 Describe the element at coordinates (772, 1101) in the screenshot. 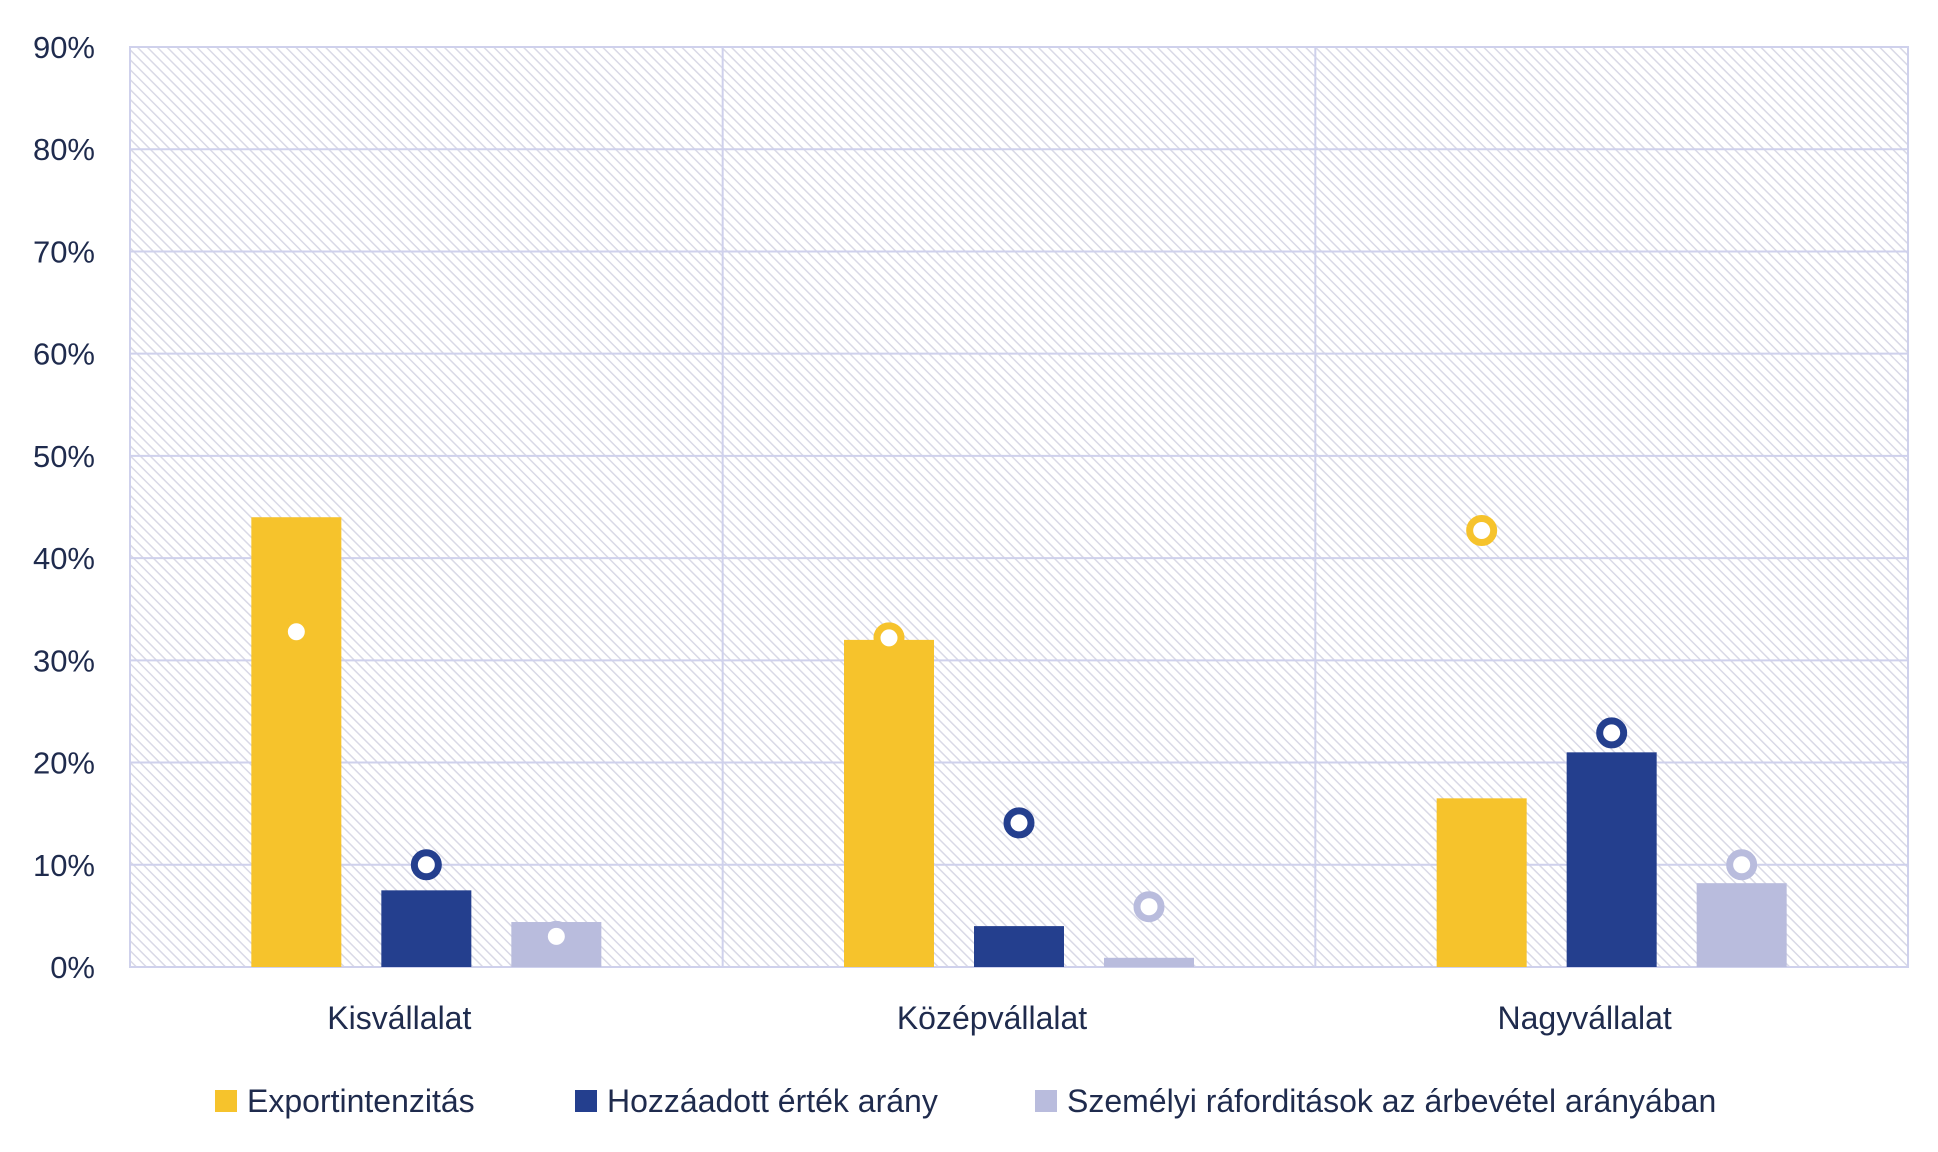

I see `legend-label: Hozzáadott érték arány` at that location.